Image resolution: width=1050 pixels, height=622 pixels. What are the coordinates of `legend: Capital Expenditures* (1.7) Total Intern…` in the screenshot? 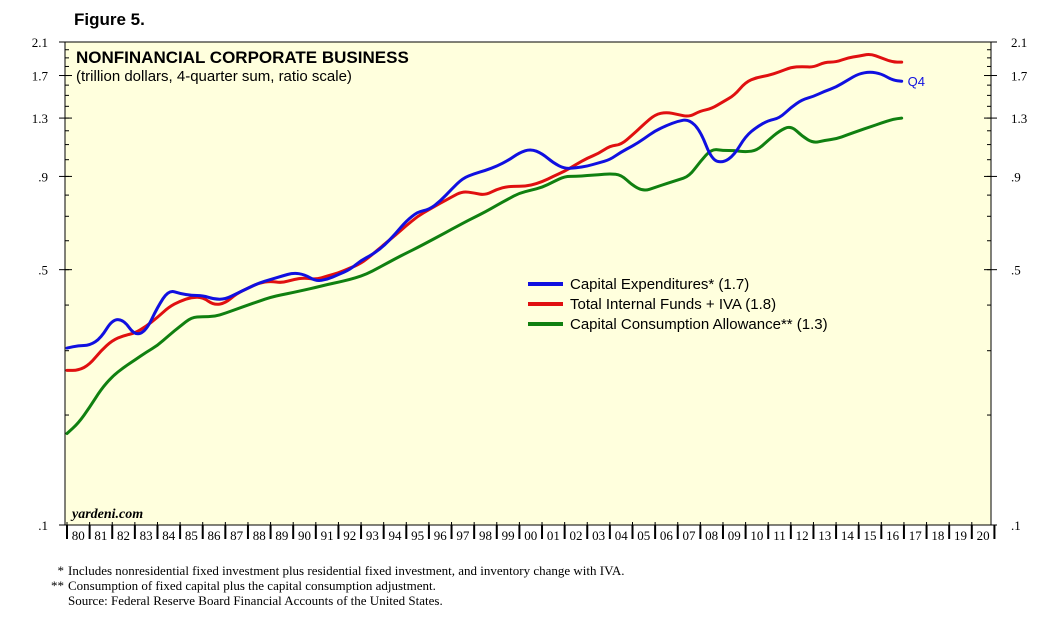 It's located at (678, 304).